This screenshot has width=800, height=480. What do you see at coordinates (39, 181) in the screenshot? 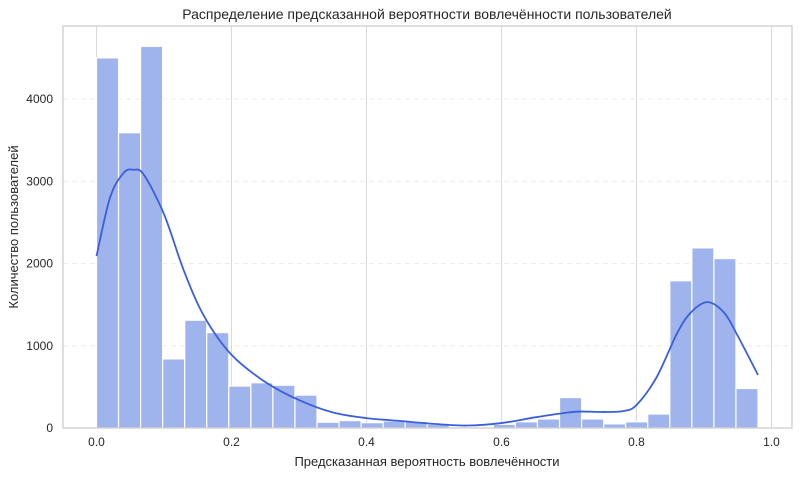
I see `y-tick-label: 3000` at bounding box center [39, 181].